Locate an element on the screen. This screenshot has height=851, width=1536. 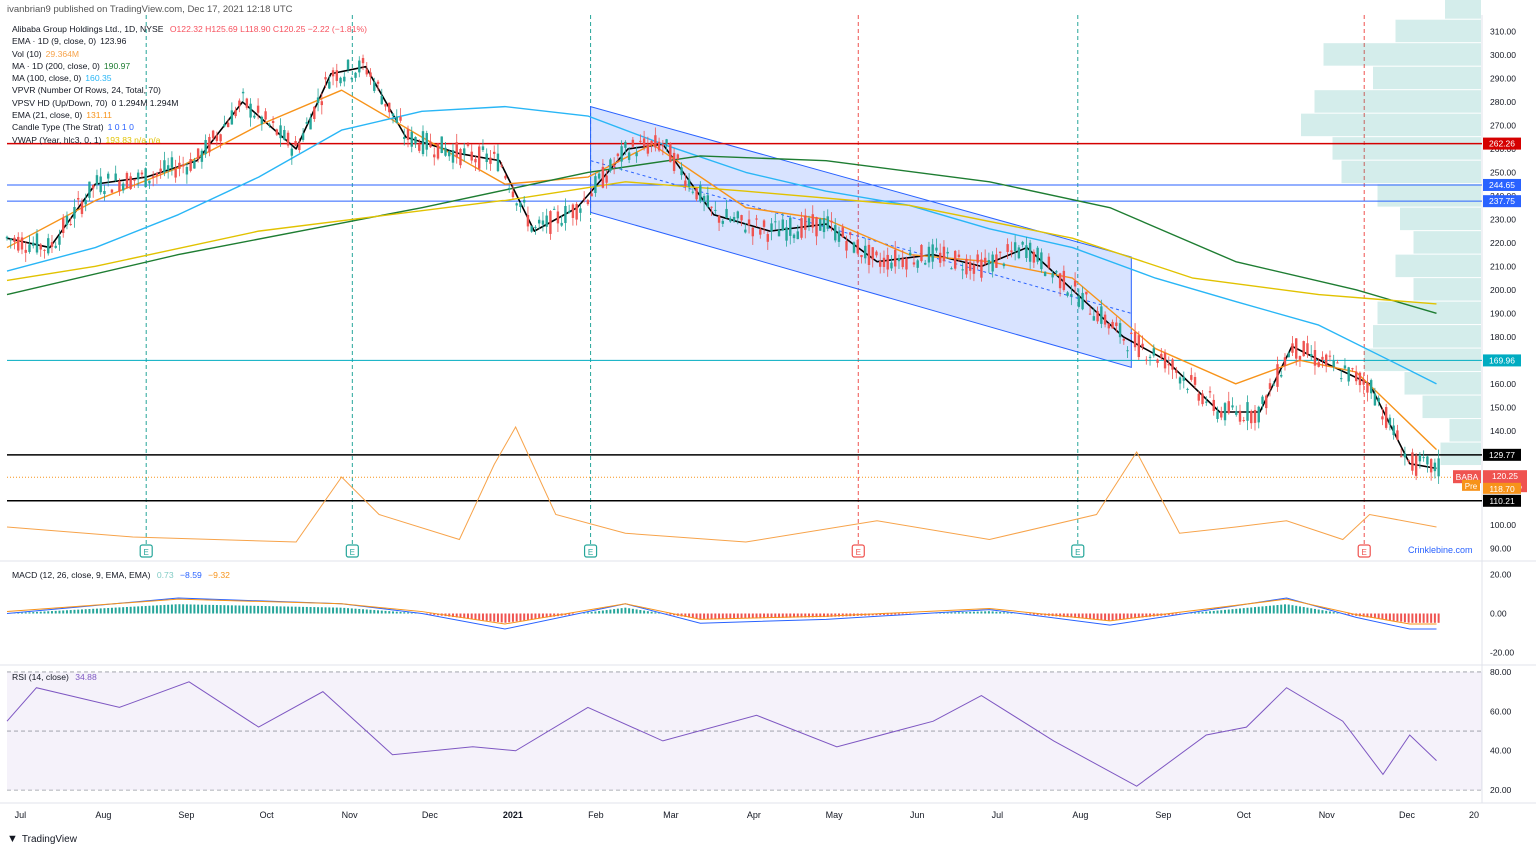
price-tick-label: 250.00 is located at coordinates (1503, 172).